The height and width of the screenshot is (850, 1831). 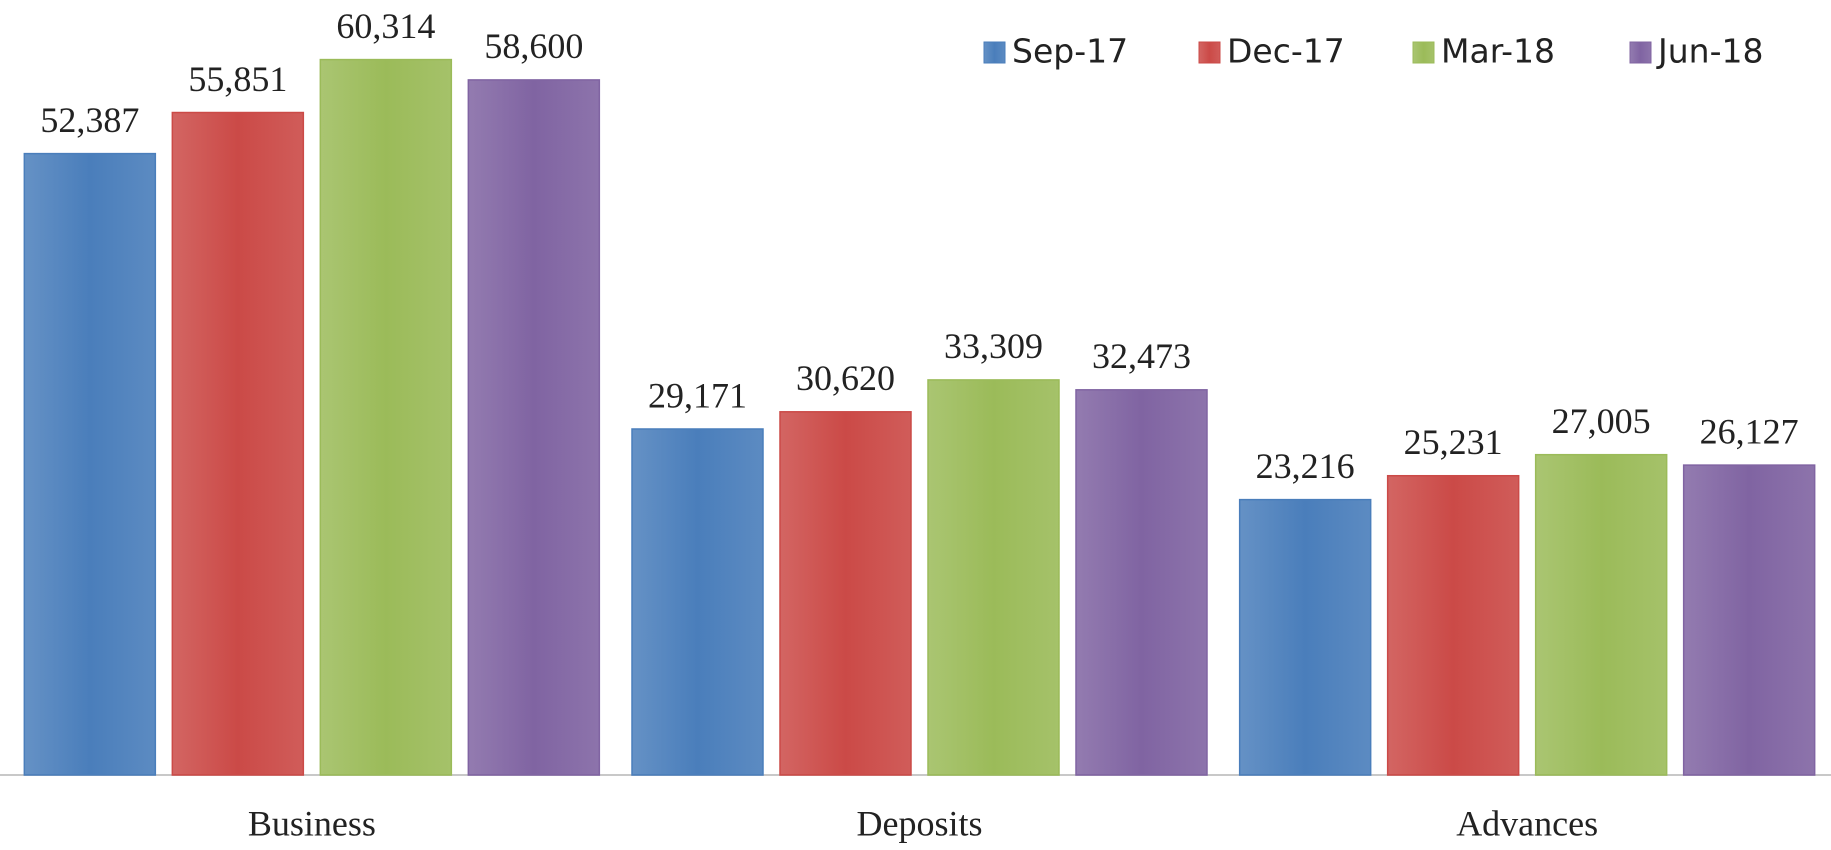 What do you see at coordinates (89, 120) in the screenshot?
I see `data-label: 52,387` at bounding box center [89, 120].